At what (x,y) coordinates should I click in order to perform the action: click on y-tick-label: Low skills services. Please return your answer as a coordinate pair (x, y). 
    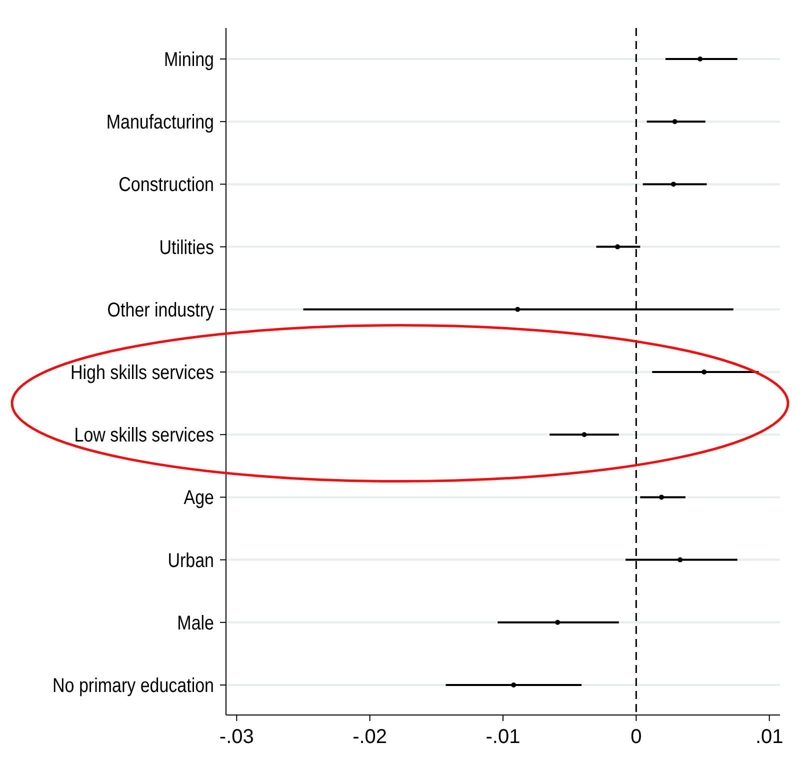
    Looking at the image, I should click on (144, 434).